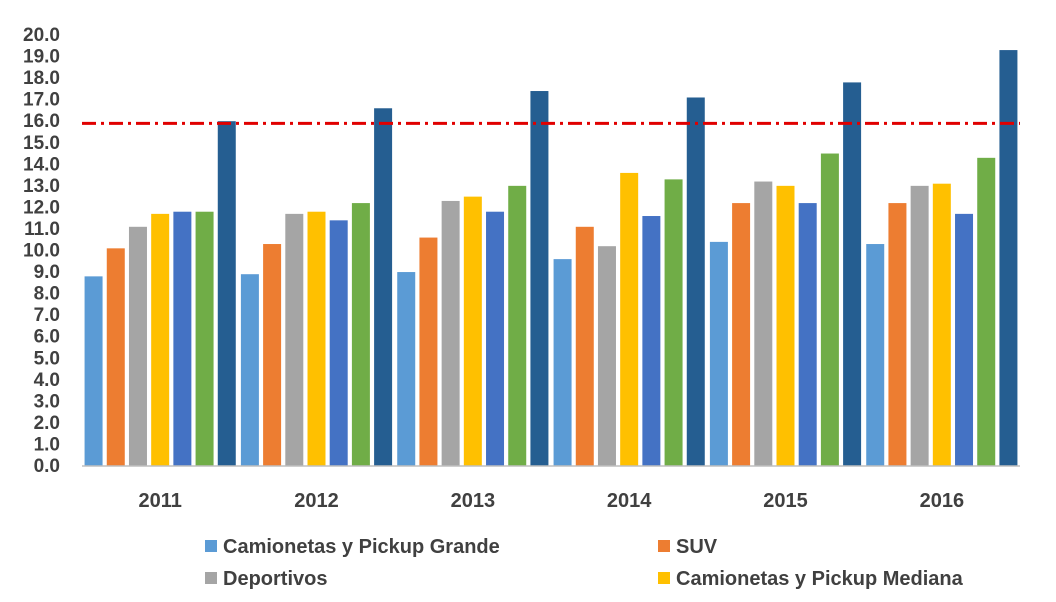 The width and height of the screenshot is (1056, 602). Describe the element at coordinates (41, 57) in the screenshot. I see `y-tick-label: 19.0` at that location.